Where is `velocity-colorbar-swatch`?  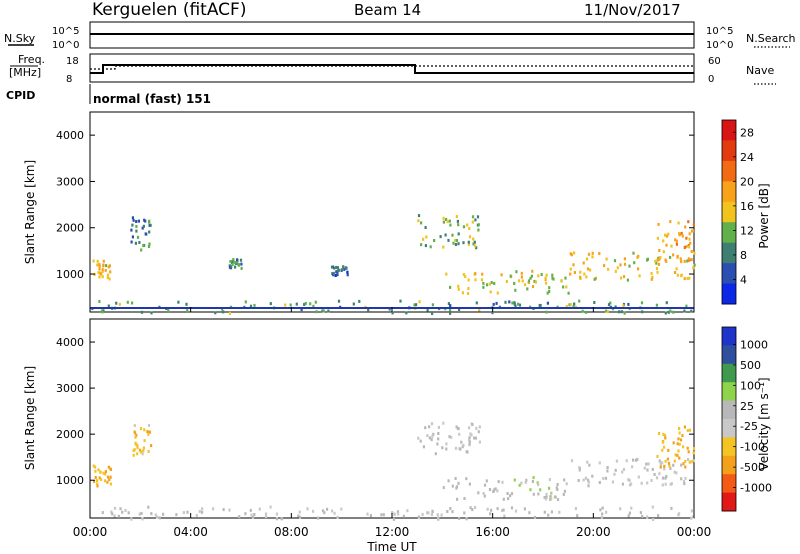 velocity-colorbar-swatch is located at coordinates (729, 502).